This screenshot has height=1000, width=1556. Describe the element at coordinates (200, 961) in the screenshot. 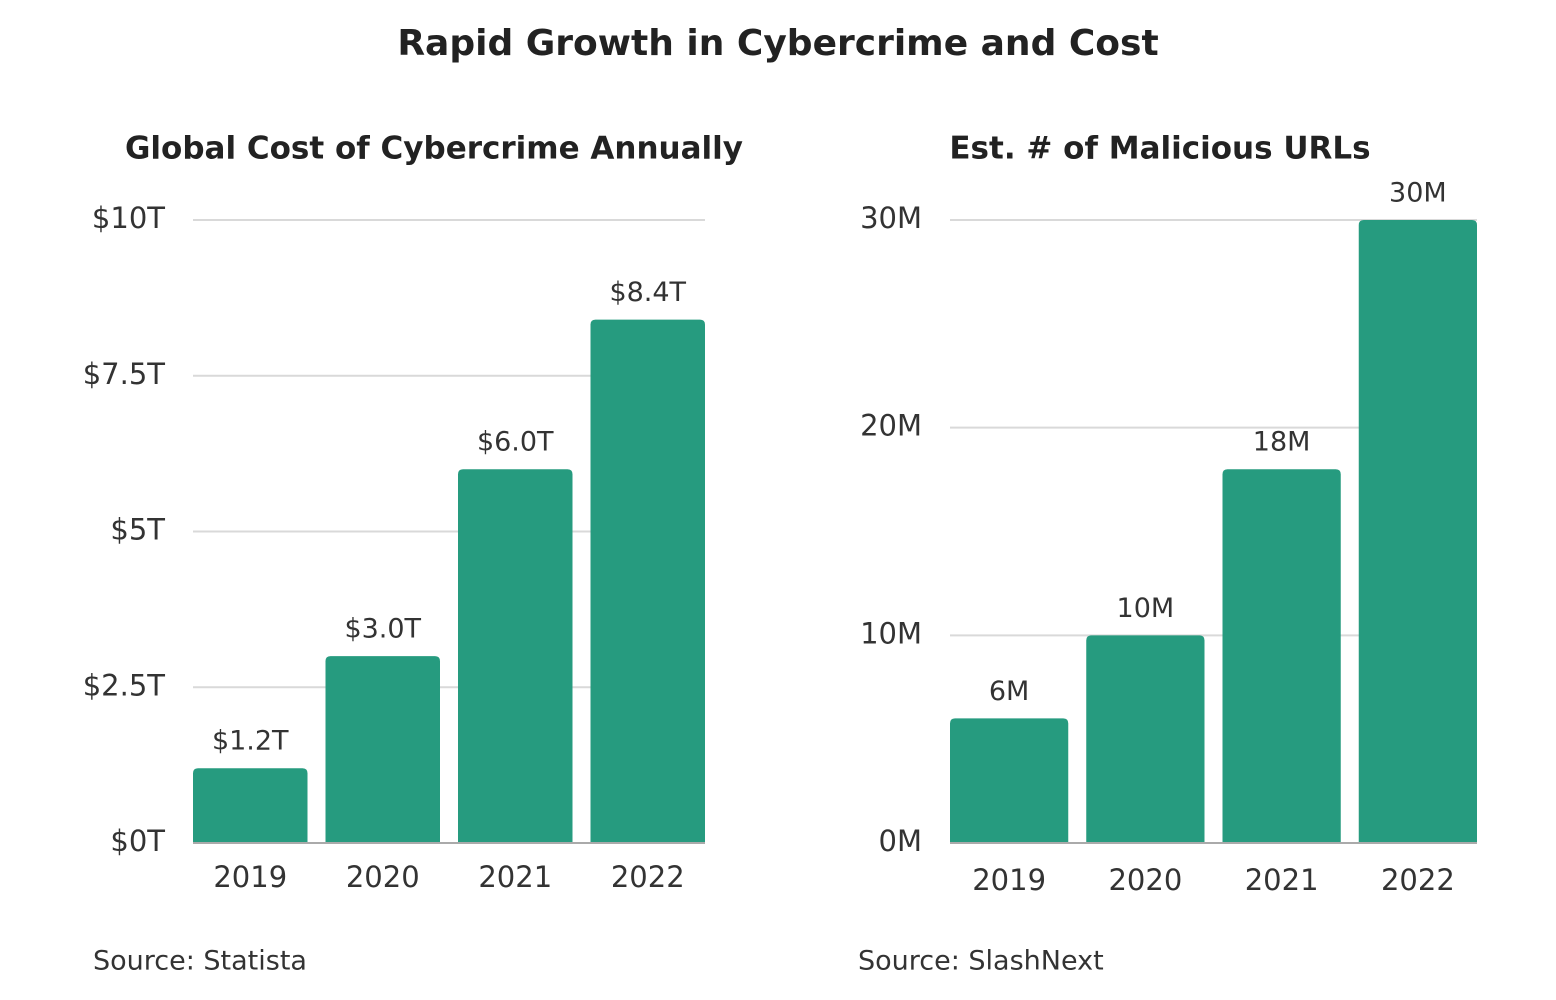

I see `source-note: Source: Statista` at that location.